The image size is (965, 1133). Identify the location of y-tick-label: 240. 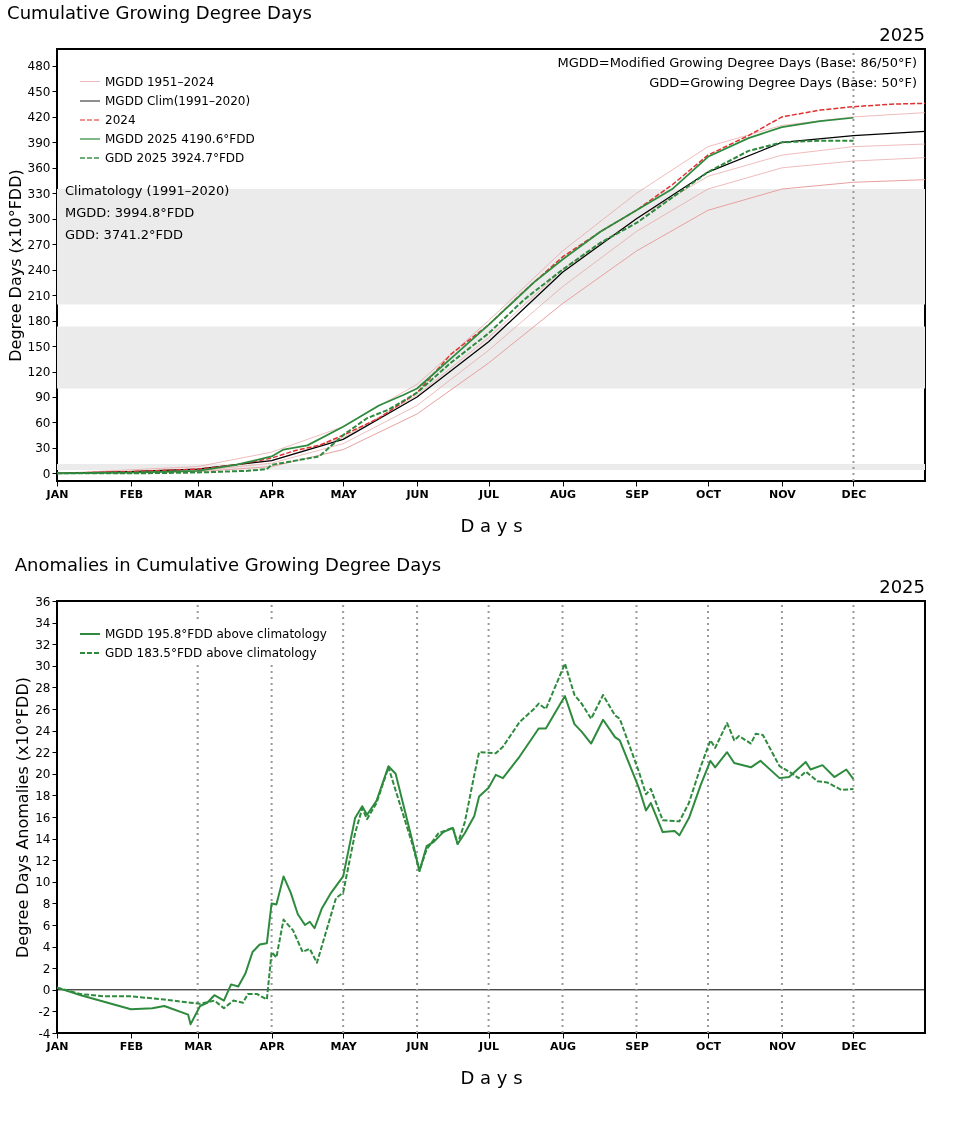
(39, 270).